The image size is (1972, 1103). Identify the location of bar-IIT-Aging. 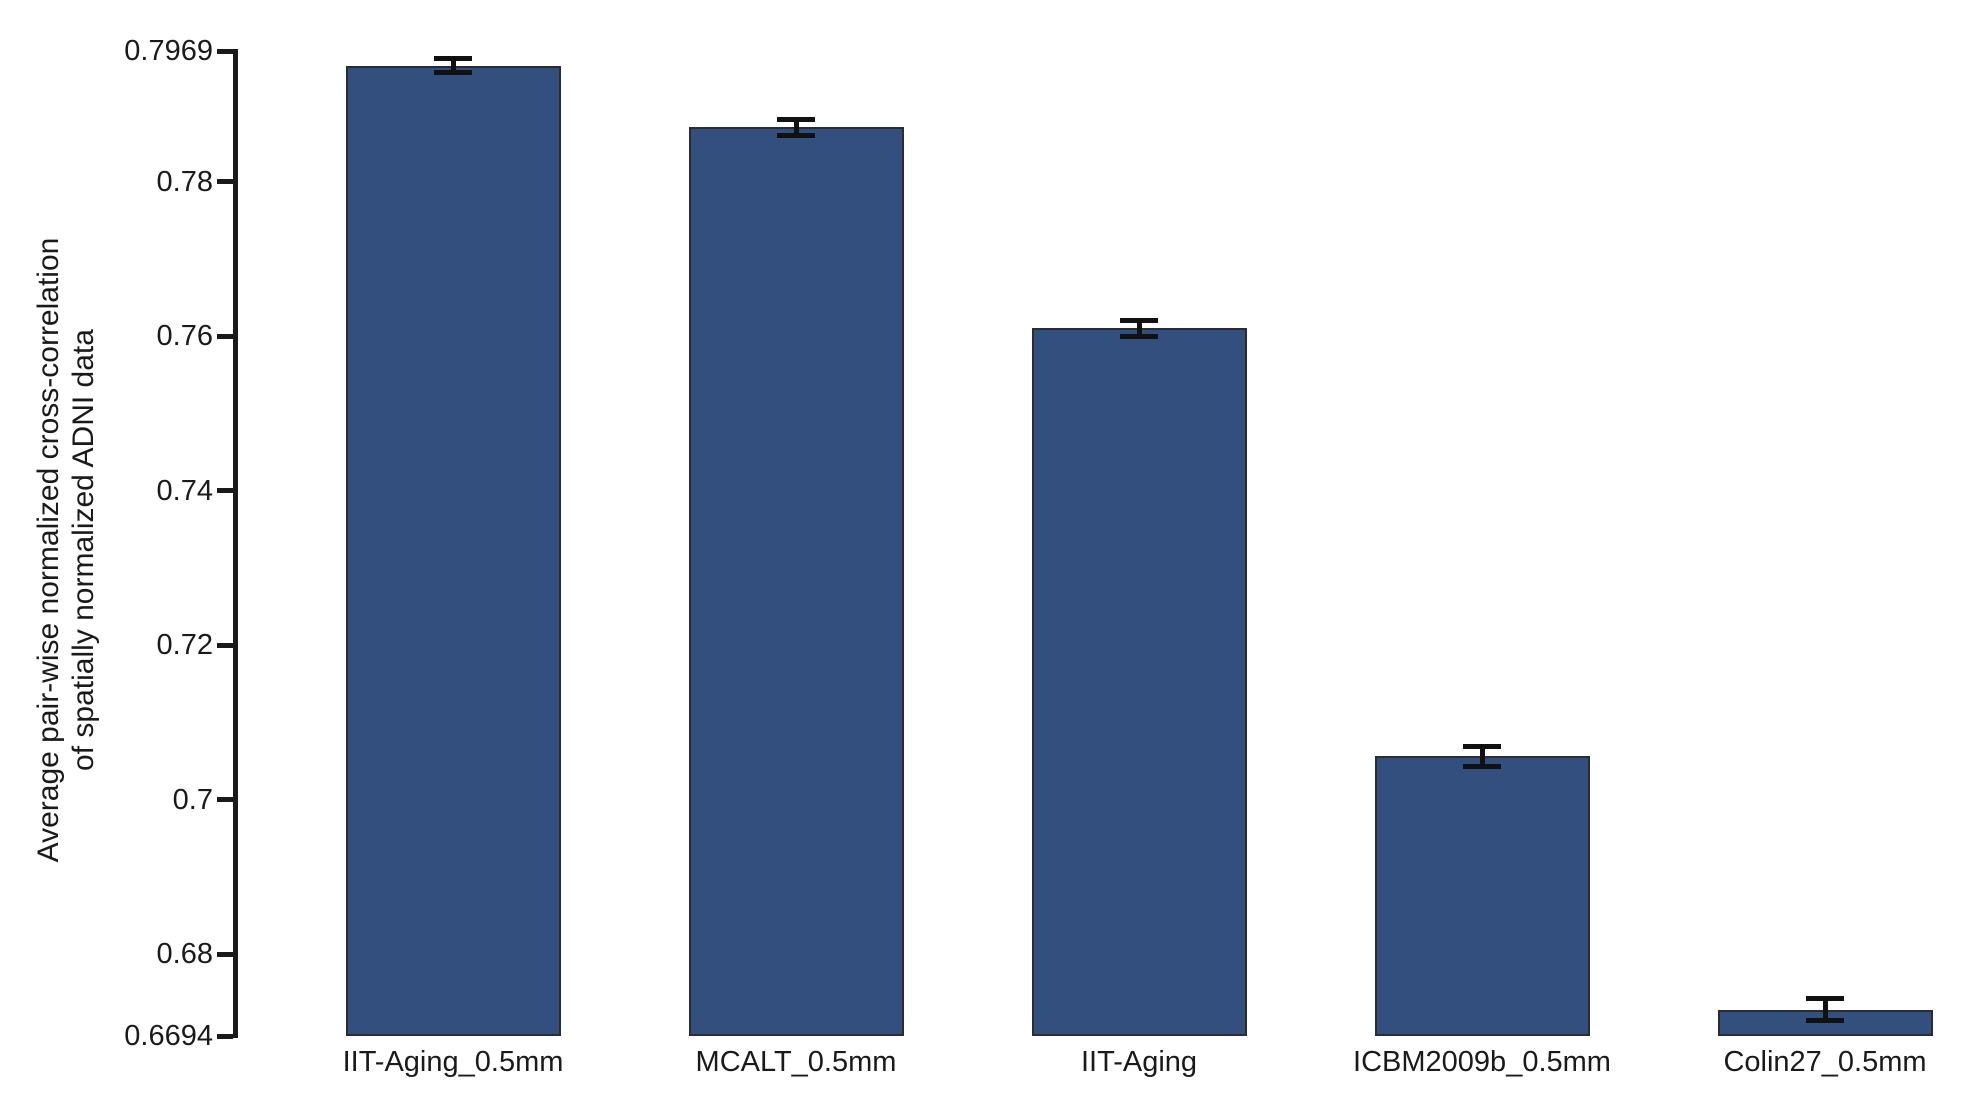
(1139, 682).